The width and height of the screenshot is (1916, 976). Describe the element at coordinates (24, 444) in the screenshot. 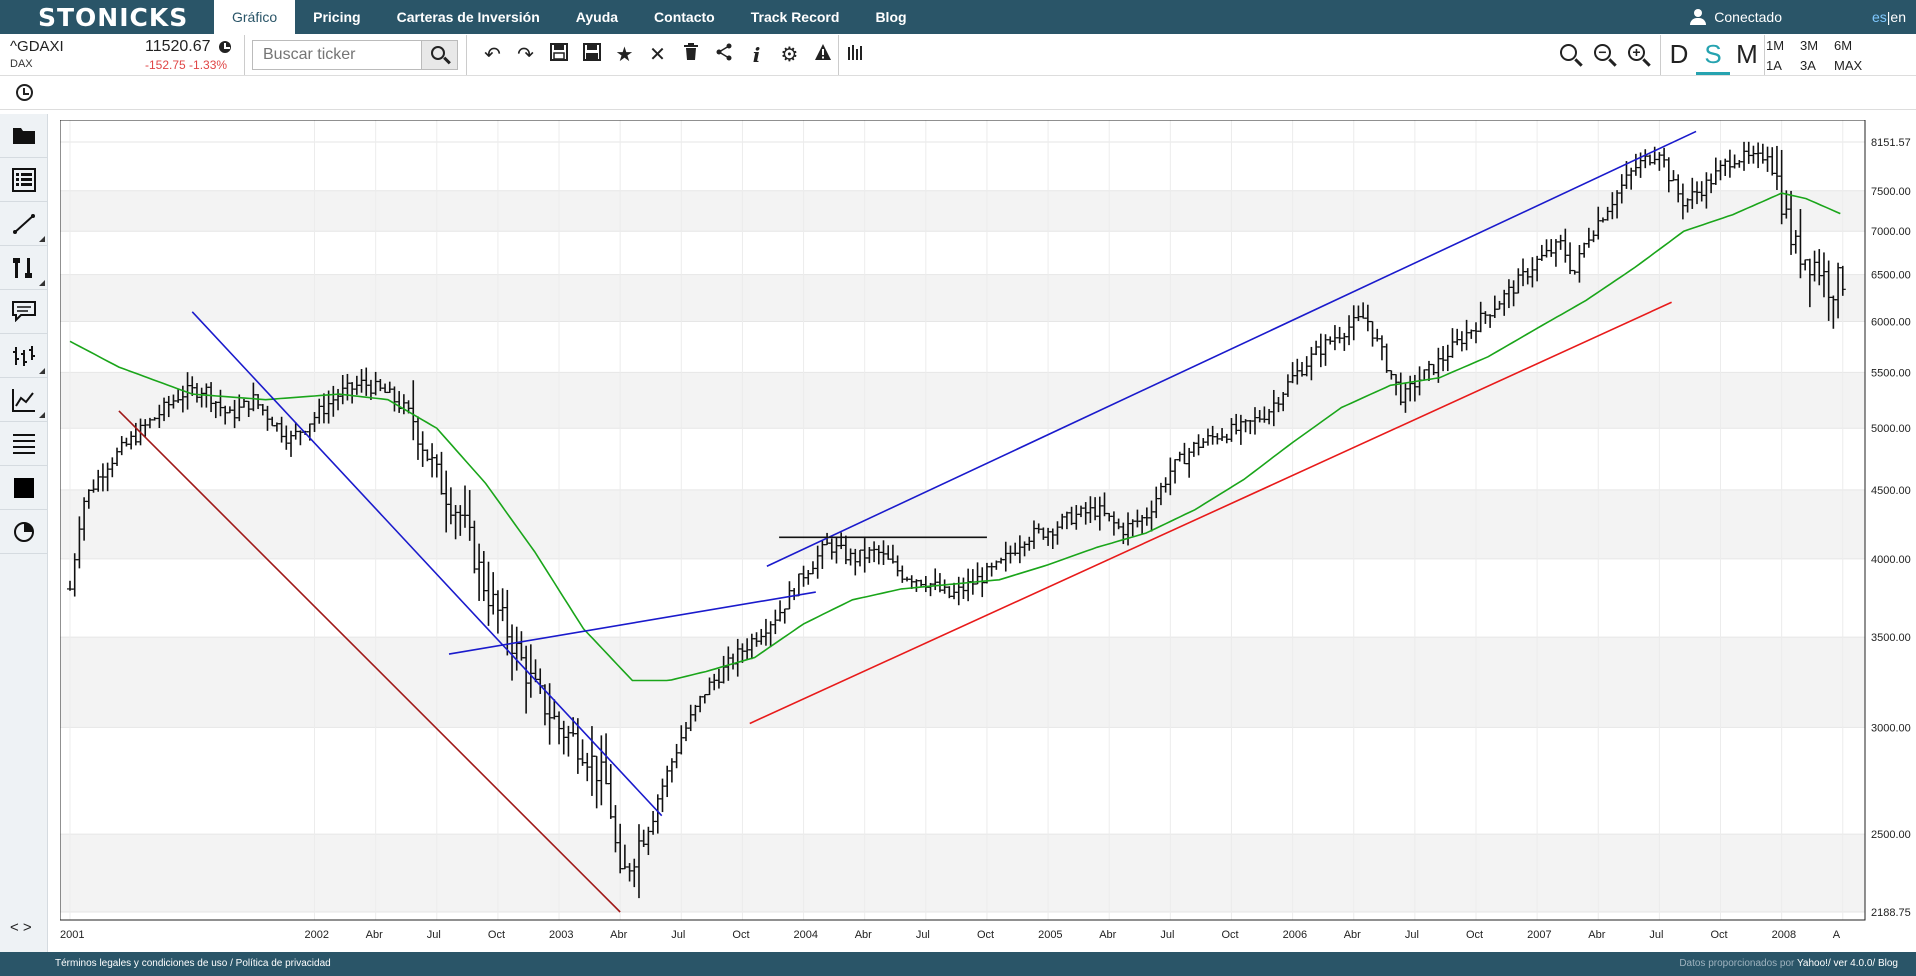

I see `lines-icon` at that location.